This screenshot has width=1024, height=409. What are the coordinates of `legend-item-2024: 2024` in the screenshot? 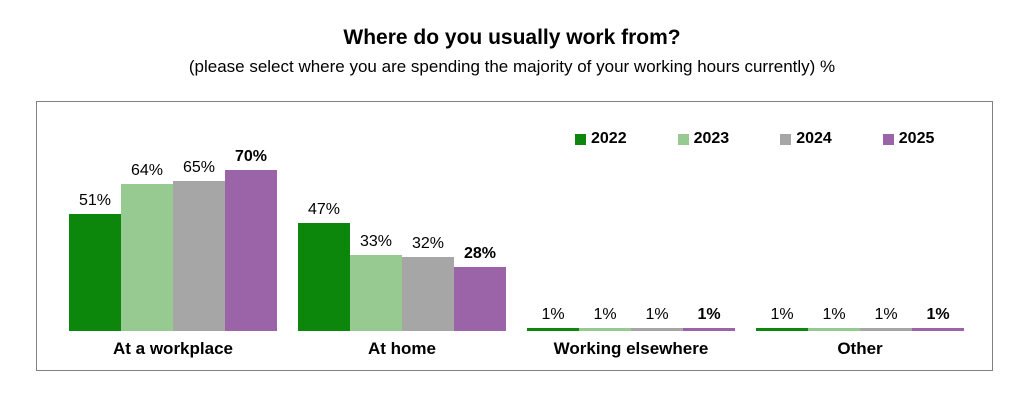 It's located at (806, 139).